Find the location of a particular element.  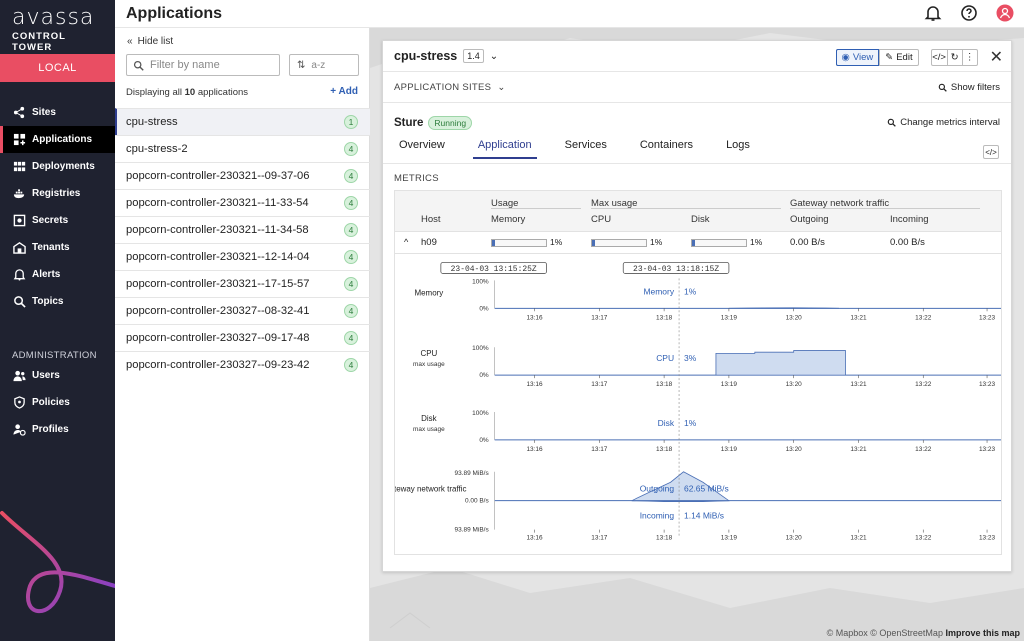

memory-value: 1% is located at coordinates (556, 242).